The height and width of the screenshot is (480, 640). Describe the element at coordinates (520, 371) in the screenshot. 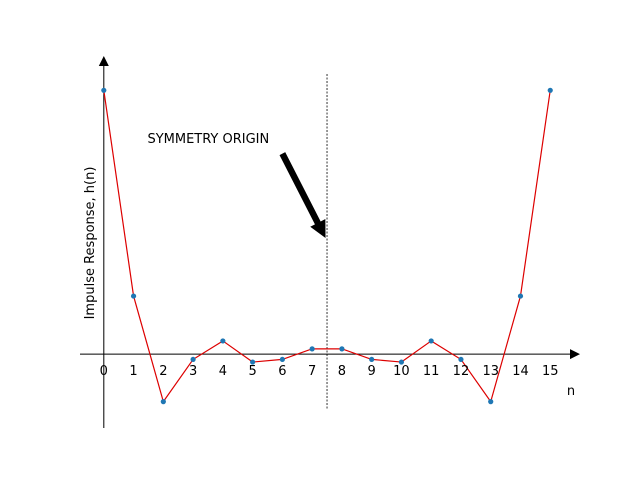

I see `x-tick-label: 14` at that location.